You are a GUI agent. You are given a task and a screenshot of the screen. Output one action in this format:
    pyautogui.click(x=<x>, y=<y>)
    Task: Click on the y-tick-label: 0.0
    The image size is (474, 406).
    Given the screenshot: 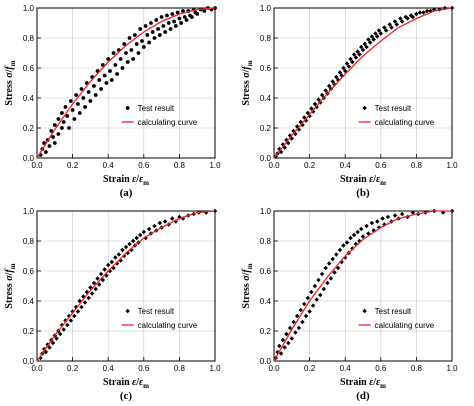 What is the action you would take?
    pyautogui.click(x=266, y=361)
    